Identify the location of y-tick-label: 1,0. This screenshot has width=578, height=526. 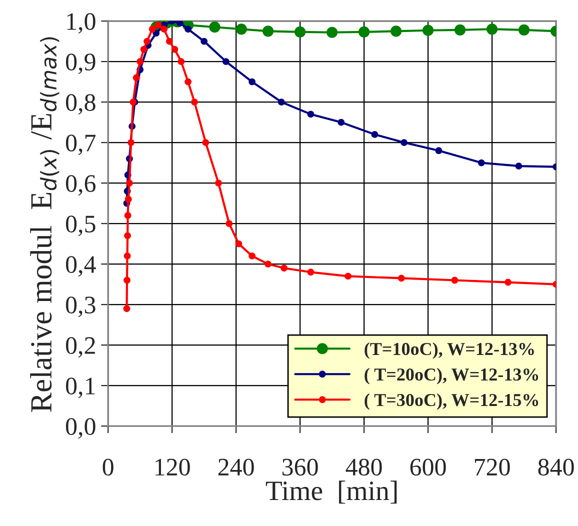
(81, 23).